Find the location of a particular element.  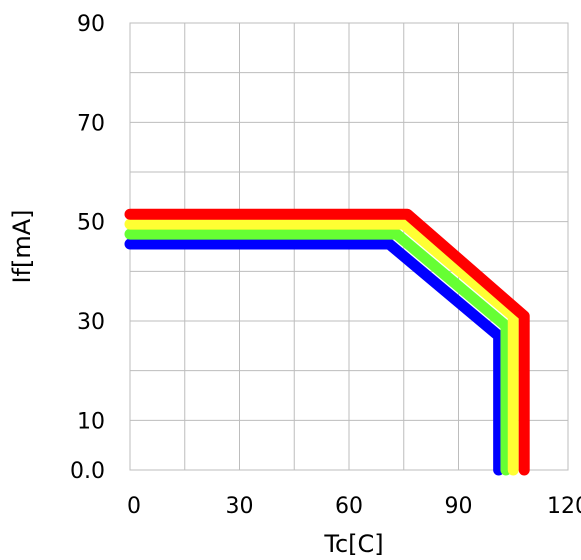

x-tick-label: 120 is located at coordinates (564, 506).